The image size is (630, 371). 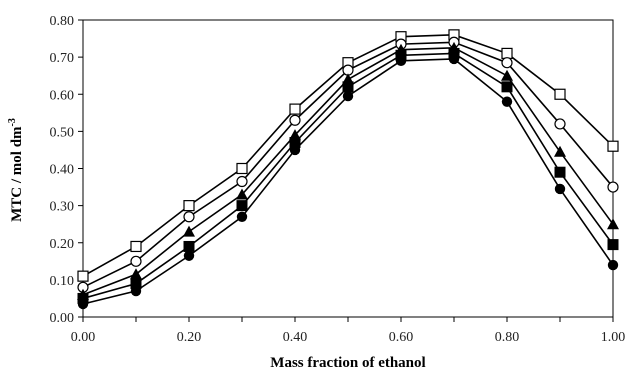 What do you see at coordinates (189, 337) in the screenshot?
I see `x-tick-label-1: 0.20` at bounding box center [189, 337].